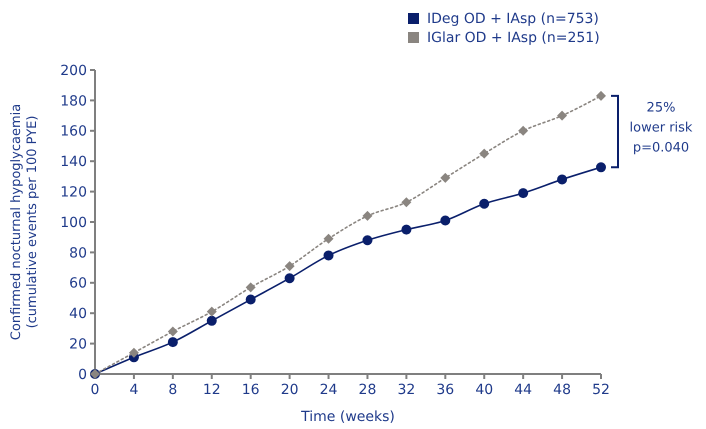 Image resolution: width=706 pixels, height=429 pixels. What do you see at coordinates (133, 390) in the screenshot?
I see `x-tick-label: 4` at bounding box center [133, 390].